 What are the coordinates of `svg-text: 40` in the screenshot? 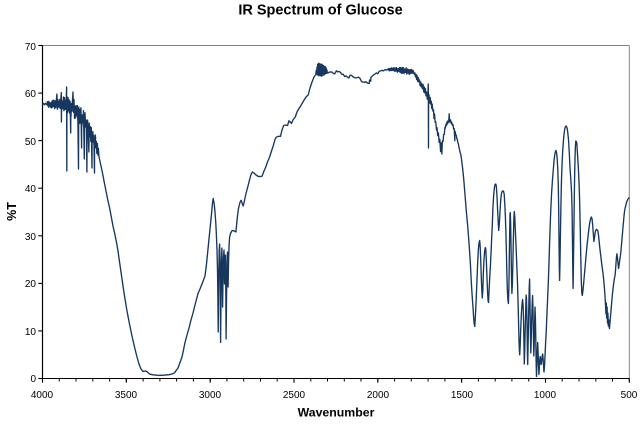 It's located at (31, 189).